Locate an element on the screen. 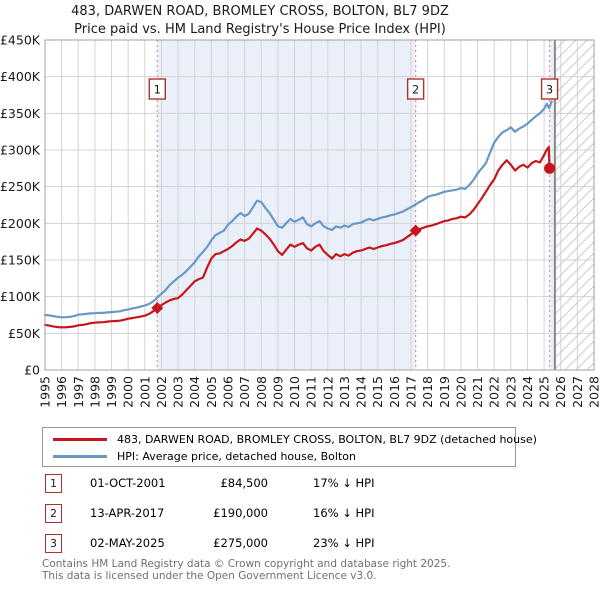 This screenshot has width=600, height=590. transaction-price: £84,500 is located at coordinates (244, 483).